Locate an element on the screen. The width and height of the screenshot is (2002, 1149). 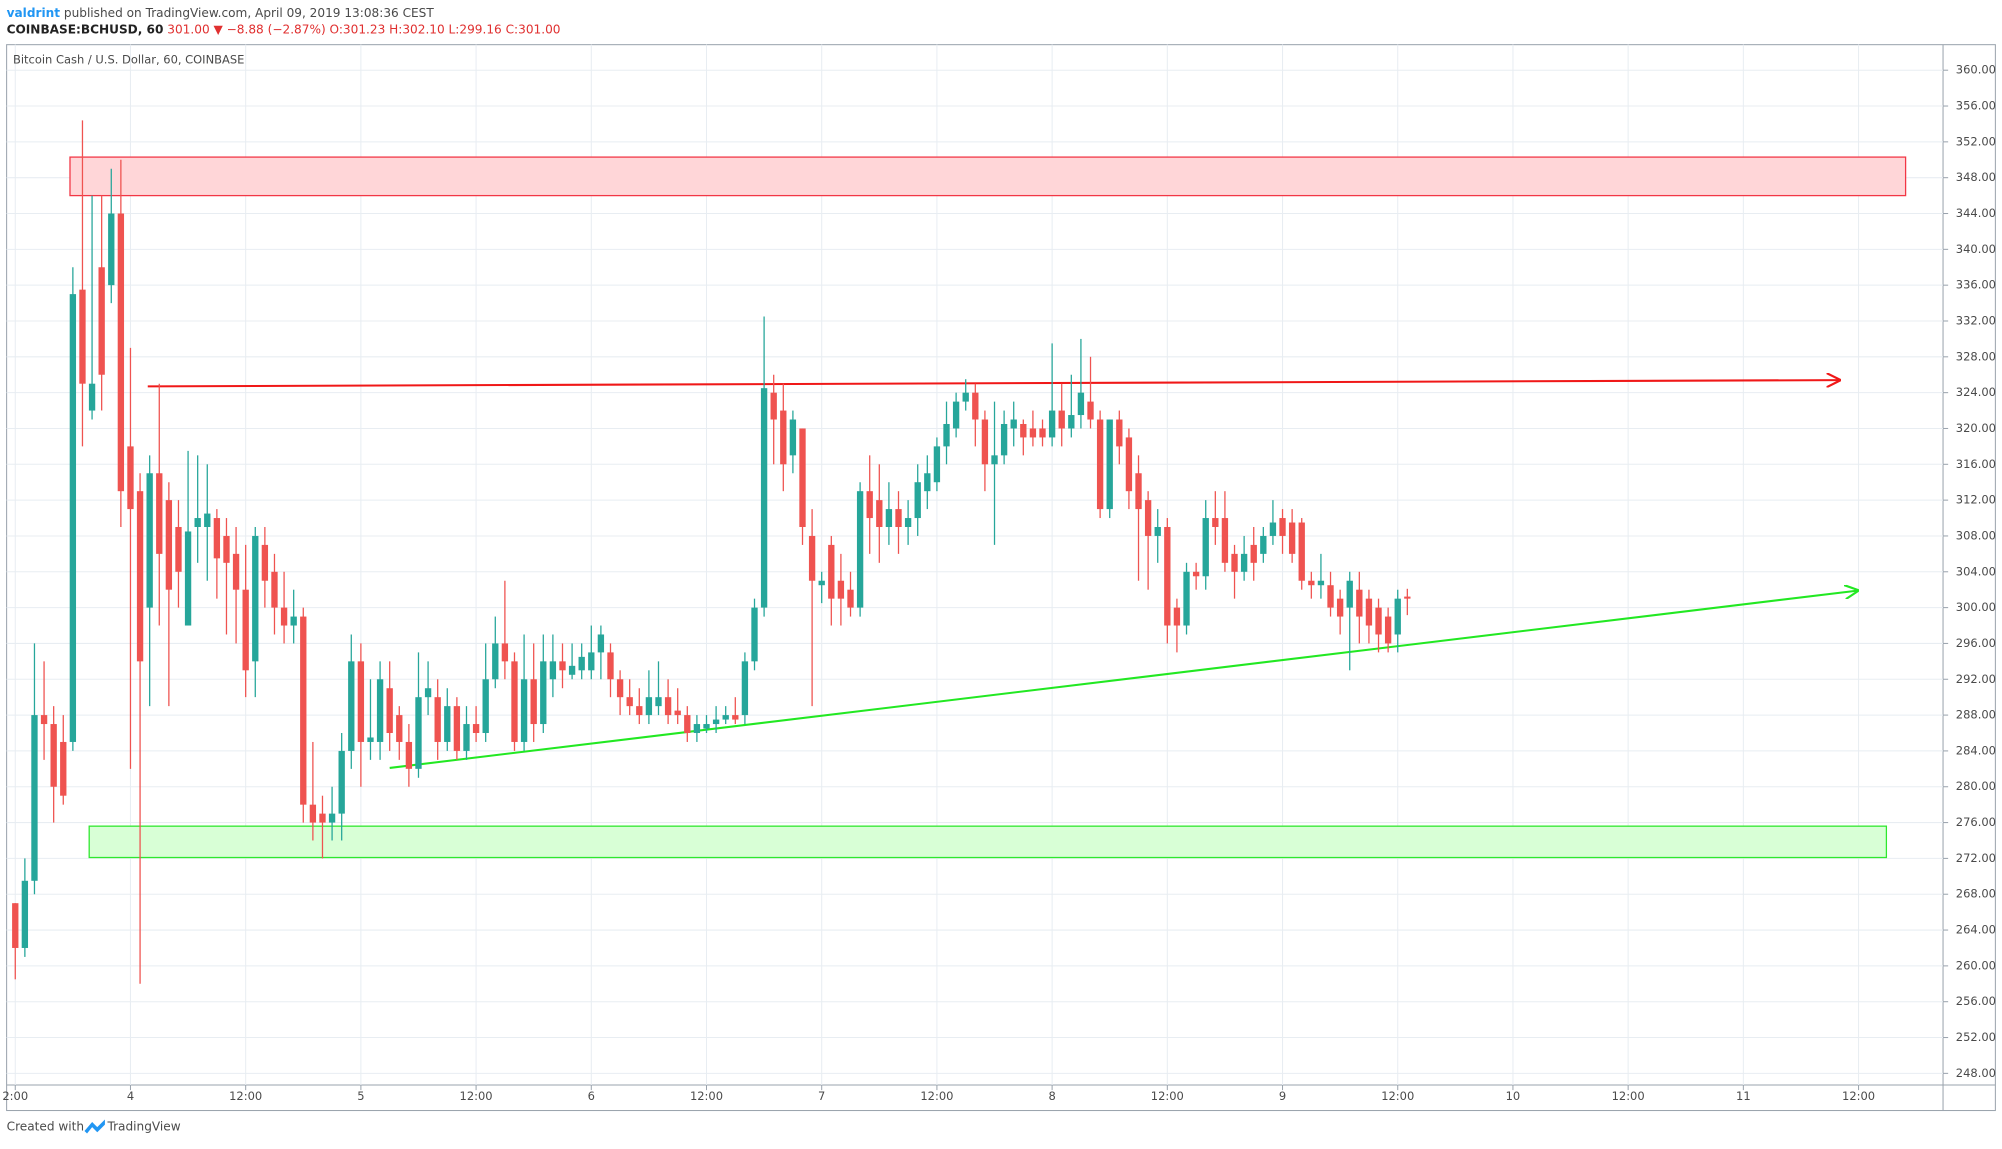
zone is located at coordinates (988, 176).